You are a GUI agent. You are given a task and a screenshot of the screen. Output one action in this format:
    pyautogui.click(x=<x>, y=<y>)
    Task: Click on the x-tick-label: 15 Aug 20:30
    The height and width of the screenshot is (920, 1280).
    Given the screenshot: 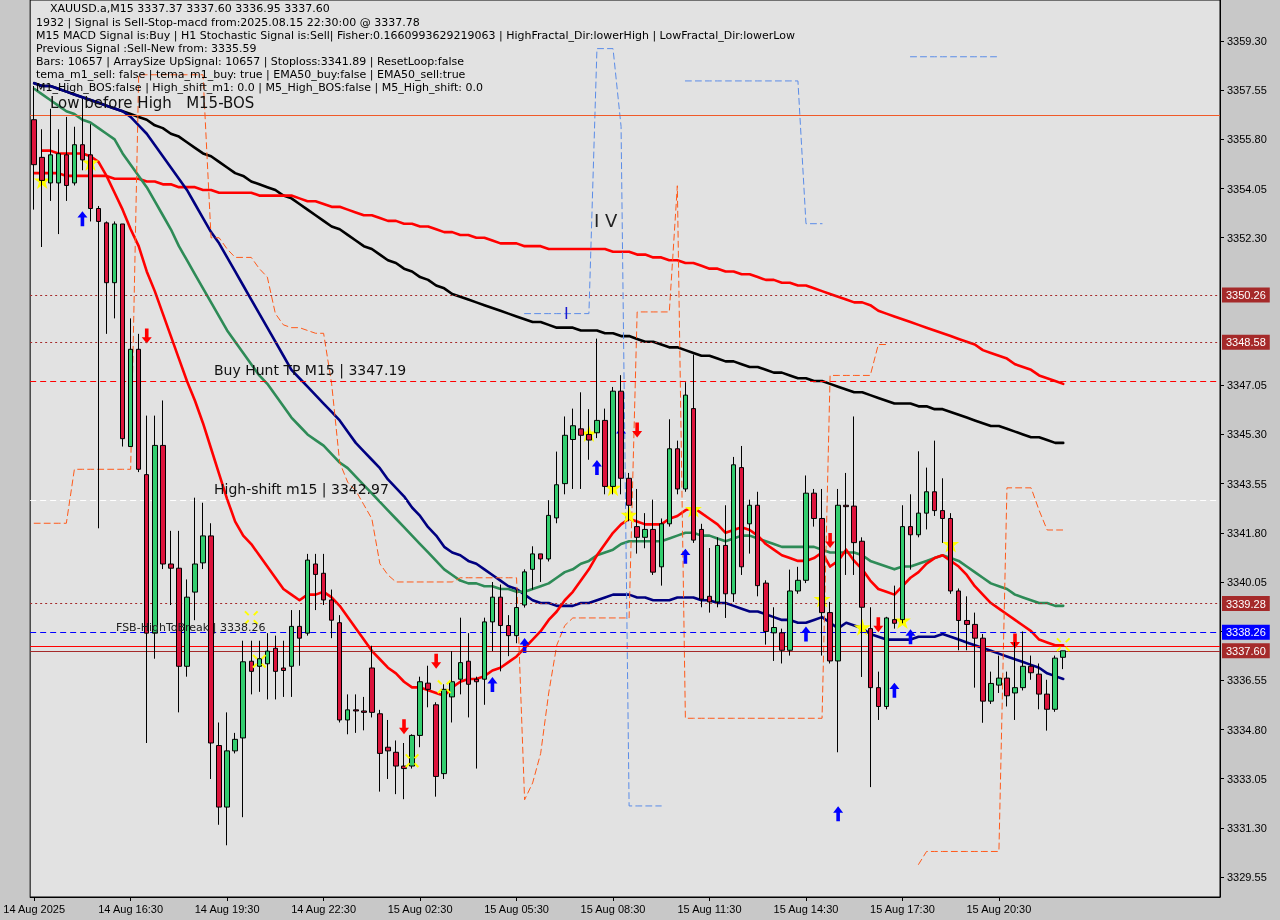 What is the action you would take?
    pyautogui.click(x=999, y=908)
    